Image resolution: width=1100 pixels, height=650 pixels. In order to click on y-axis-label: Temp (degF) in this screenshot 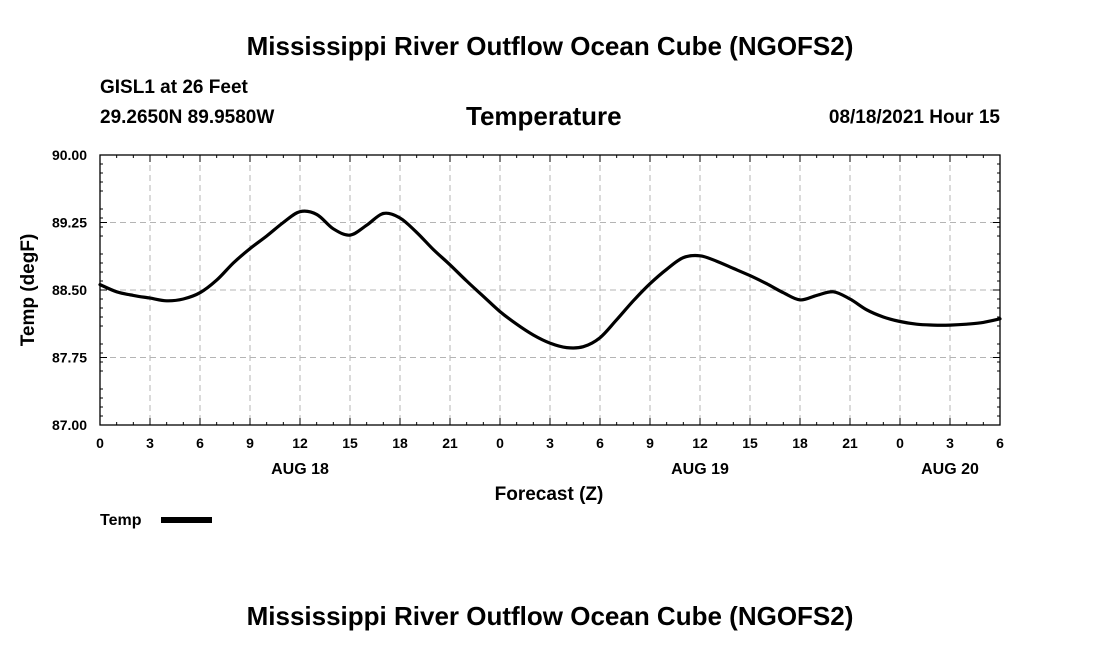, I will do `click(28, 290)`.